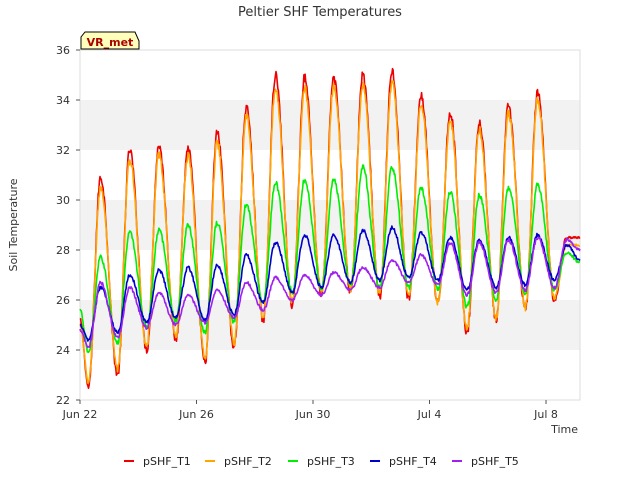 This screenshot has width=640, height=480. What do you see at coordinates (545, 414) in the screenshot?
I see `x-tick-label: Jul 8` at bounding box center [545, 414].